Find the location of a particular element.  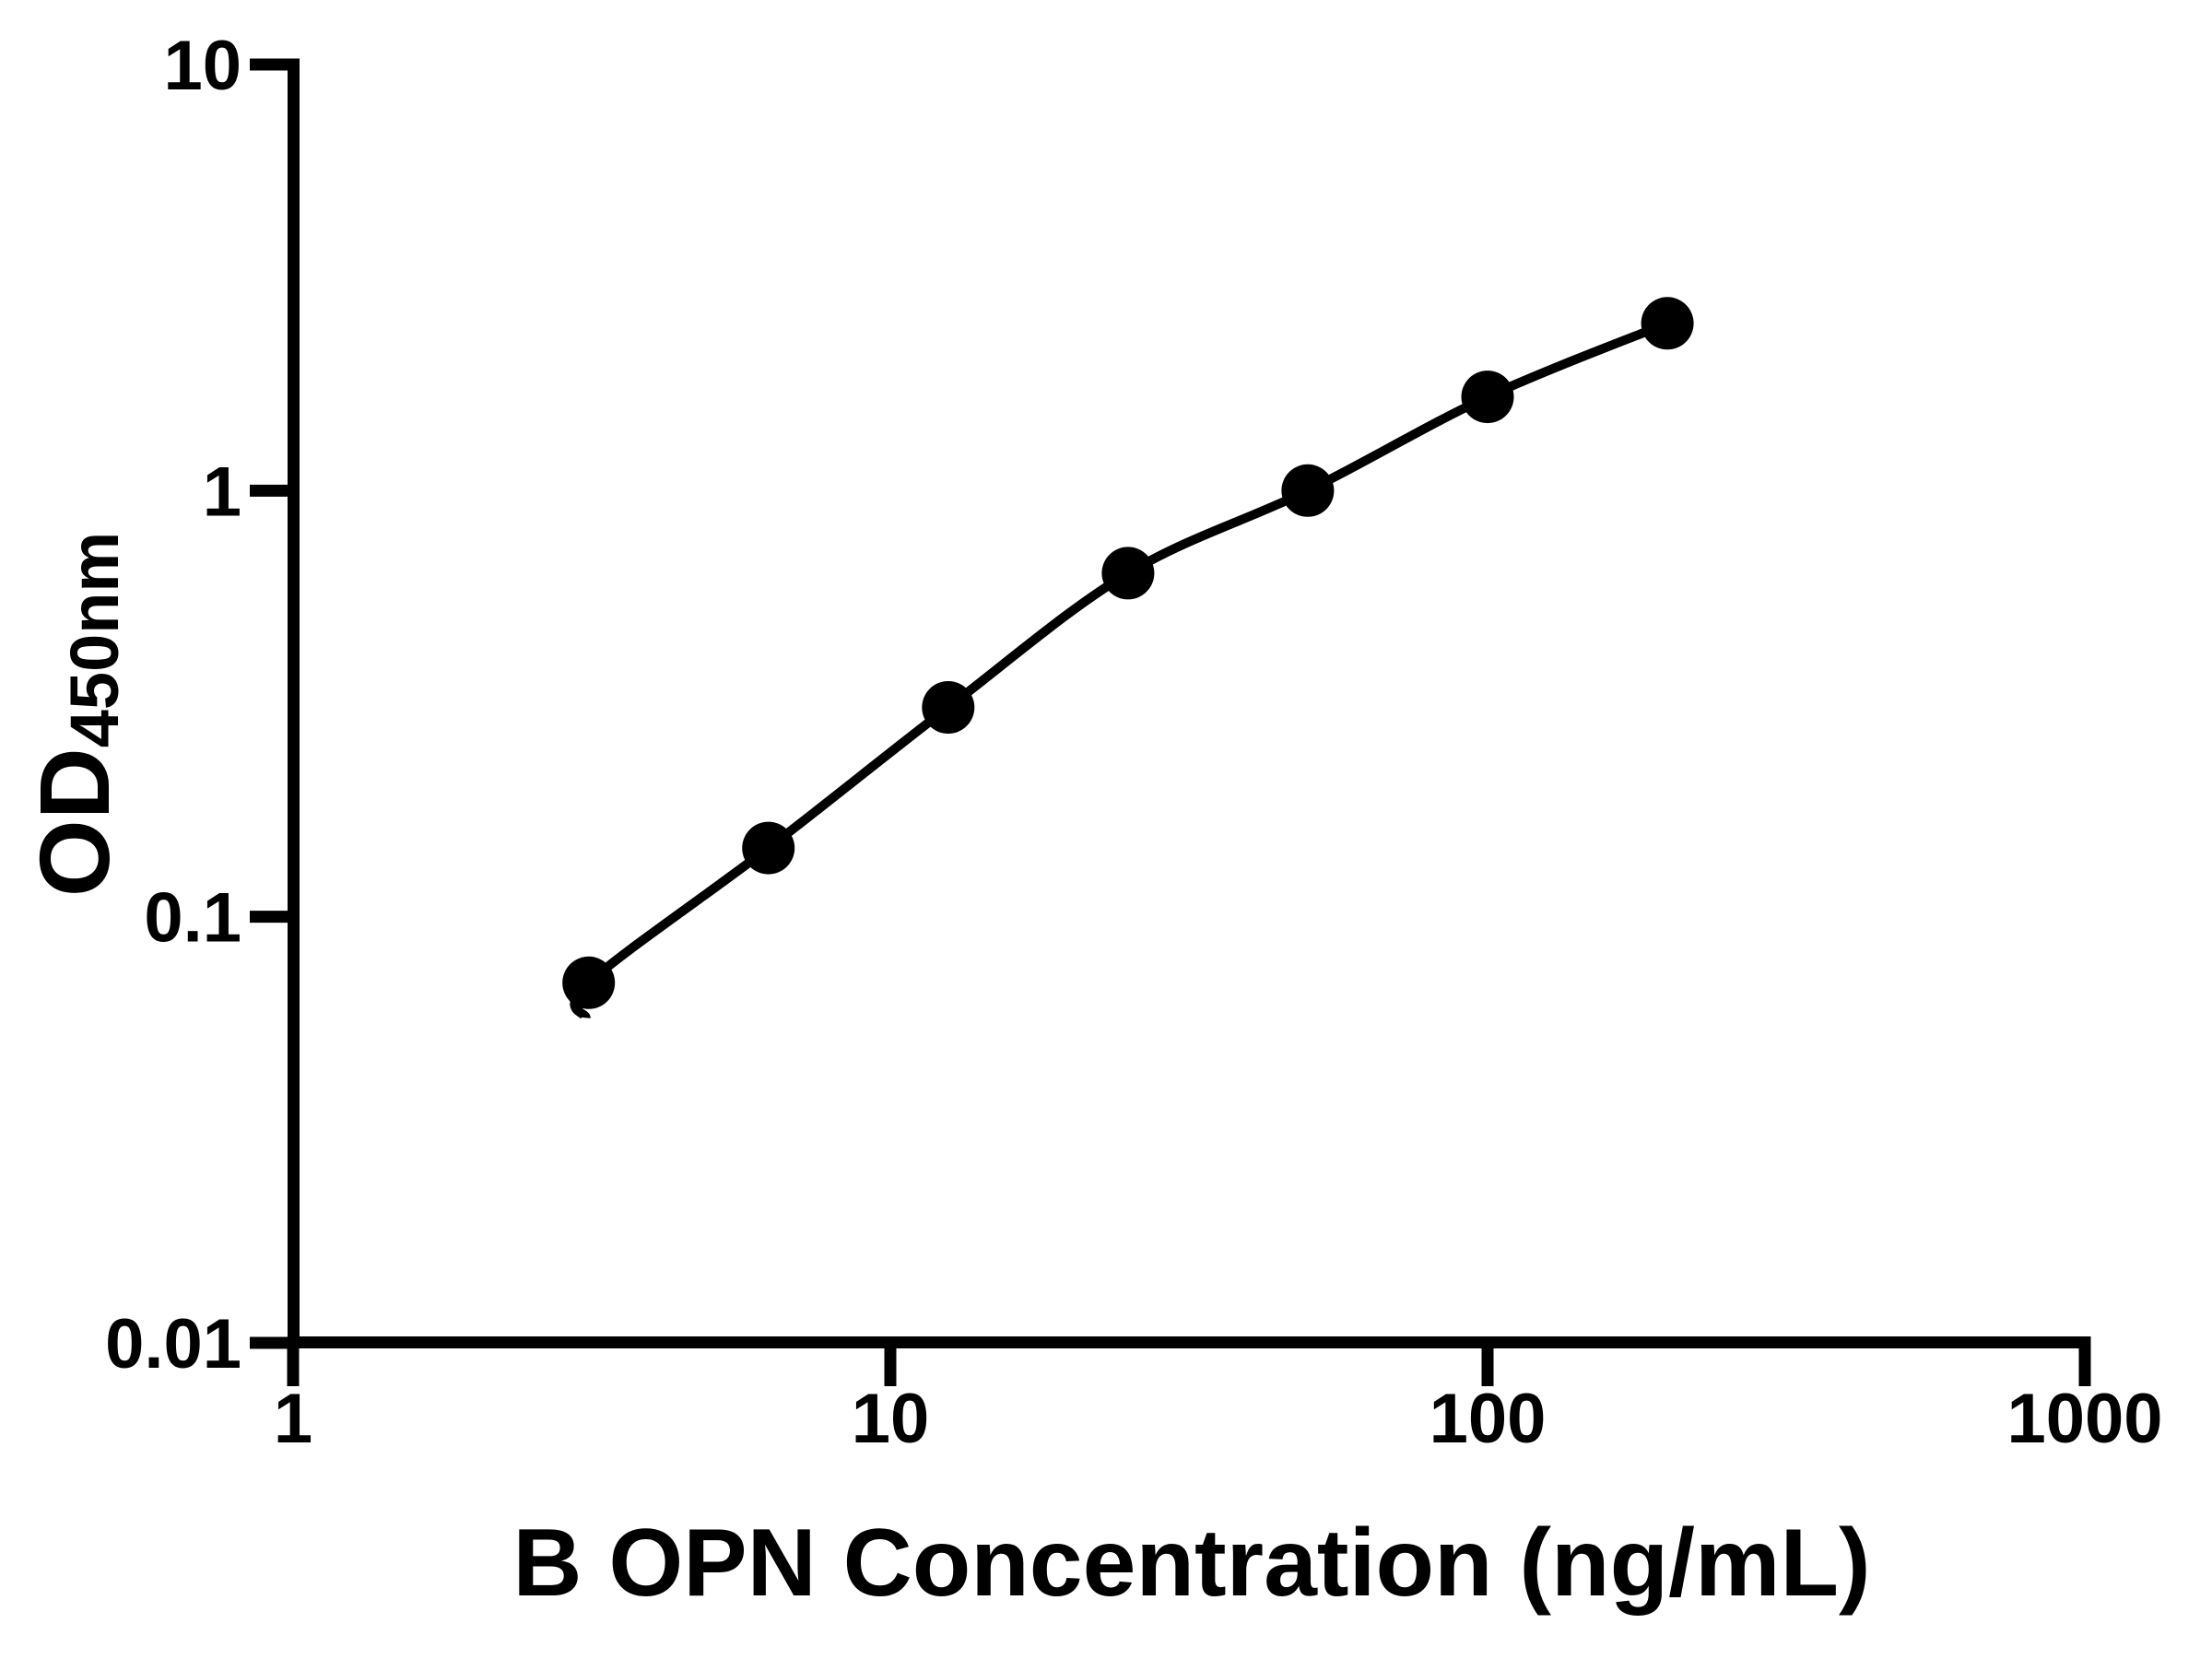

y-tick-label: 1 is located at coordinates (222, 492).